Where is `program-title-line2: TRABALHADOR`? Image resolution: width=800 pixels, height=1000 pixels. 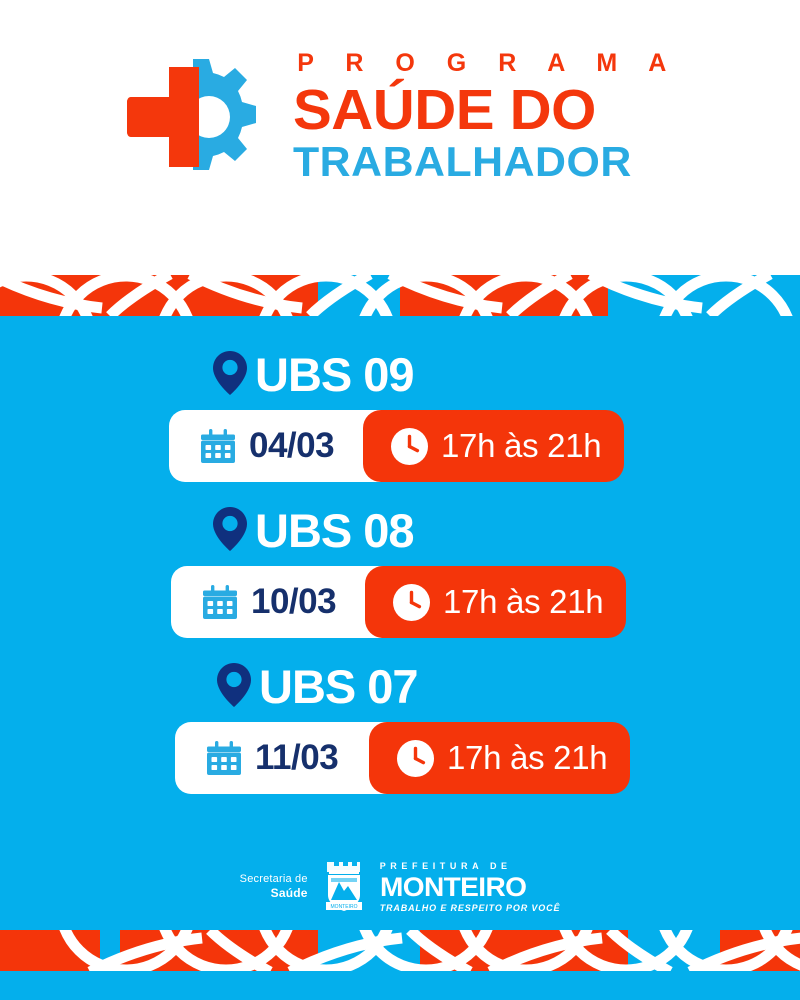
program-title-line2: TRABALHADOR is located at coordinates (463, 161).